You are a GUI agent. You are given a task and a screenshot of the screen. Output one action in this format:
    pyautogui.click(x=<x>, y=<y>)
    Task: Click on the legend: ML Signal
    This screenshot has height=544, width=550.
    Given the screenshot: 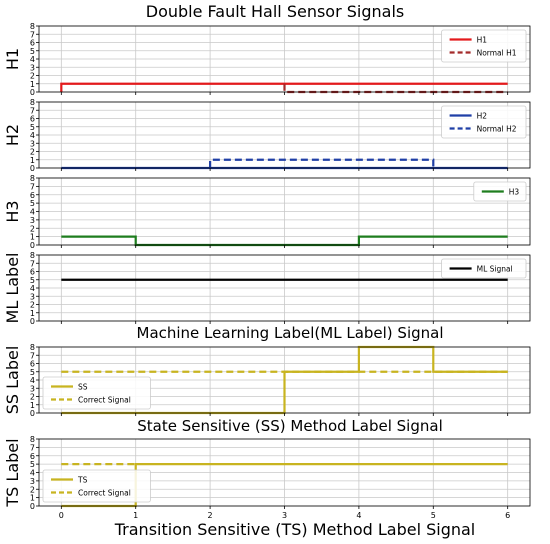 What is the action you would take?
    pyautogui.click(x=484, y=268)
    